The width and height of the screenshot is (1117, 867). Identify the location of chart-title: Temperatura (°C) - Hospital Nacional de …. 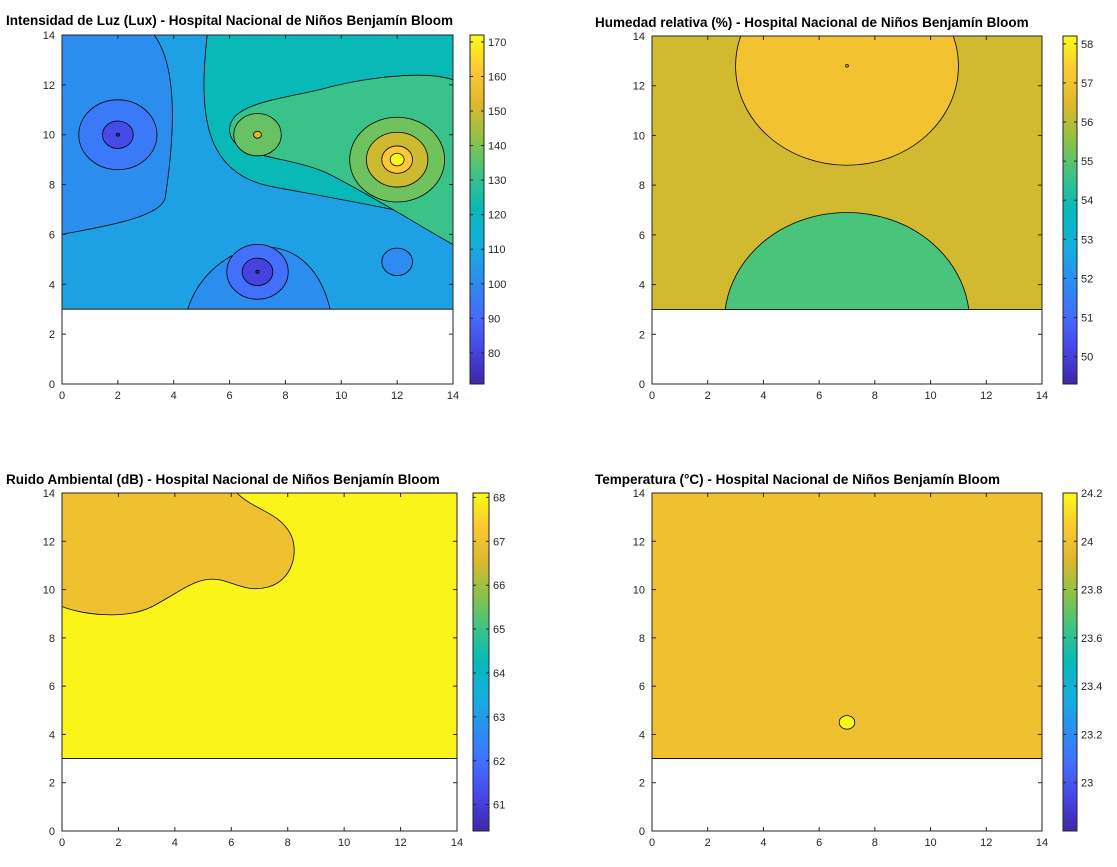
(797, 479).